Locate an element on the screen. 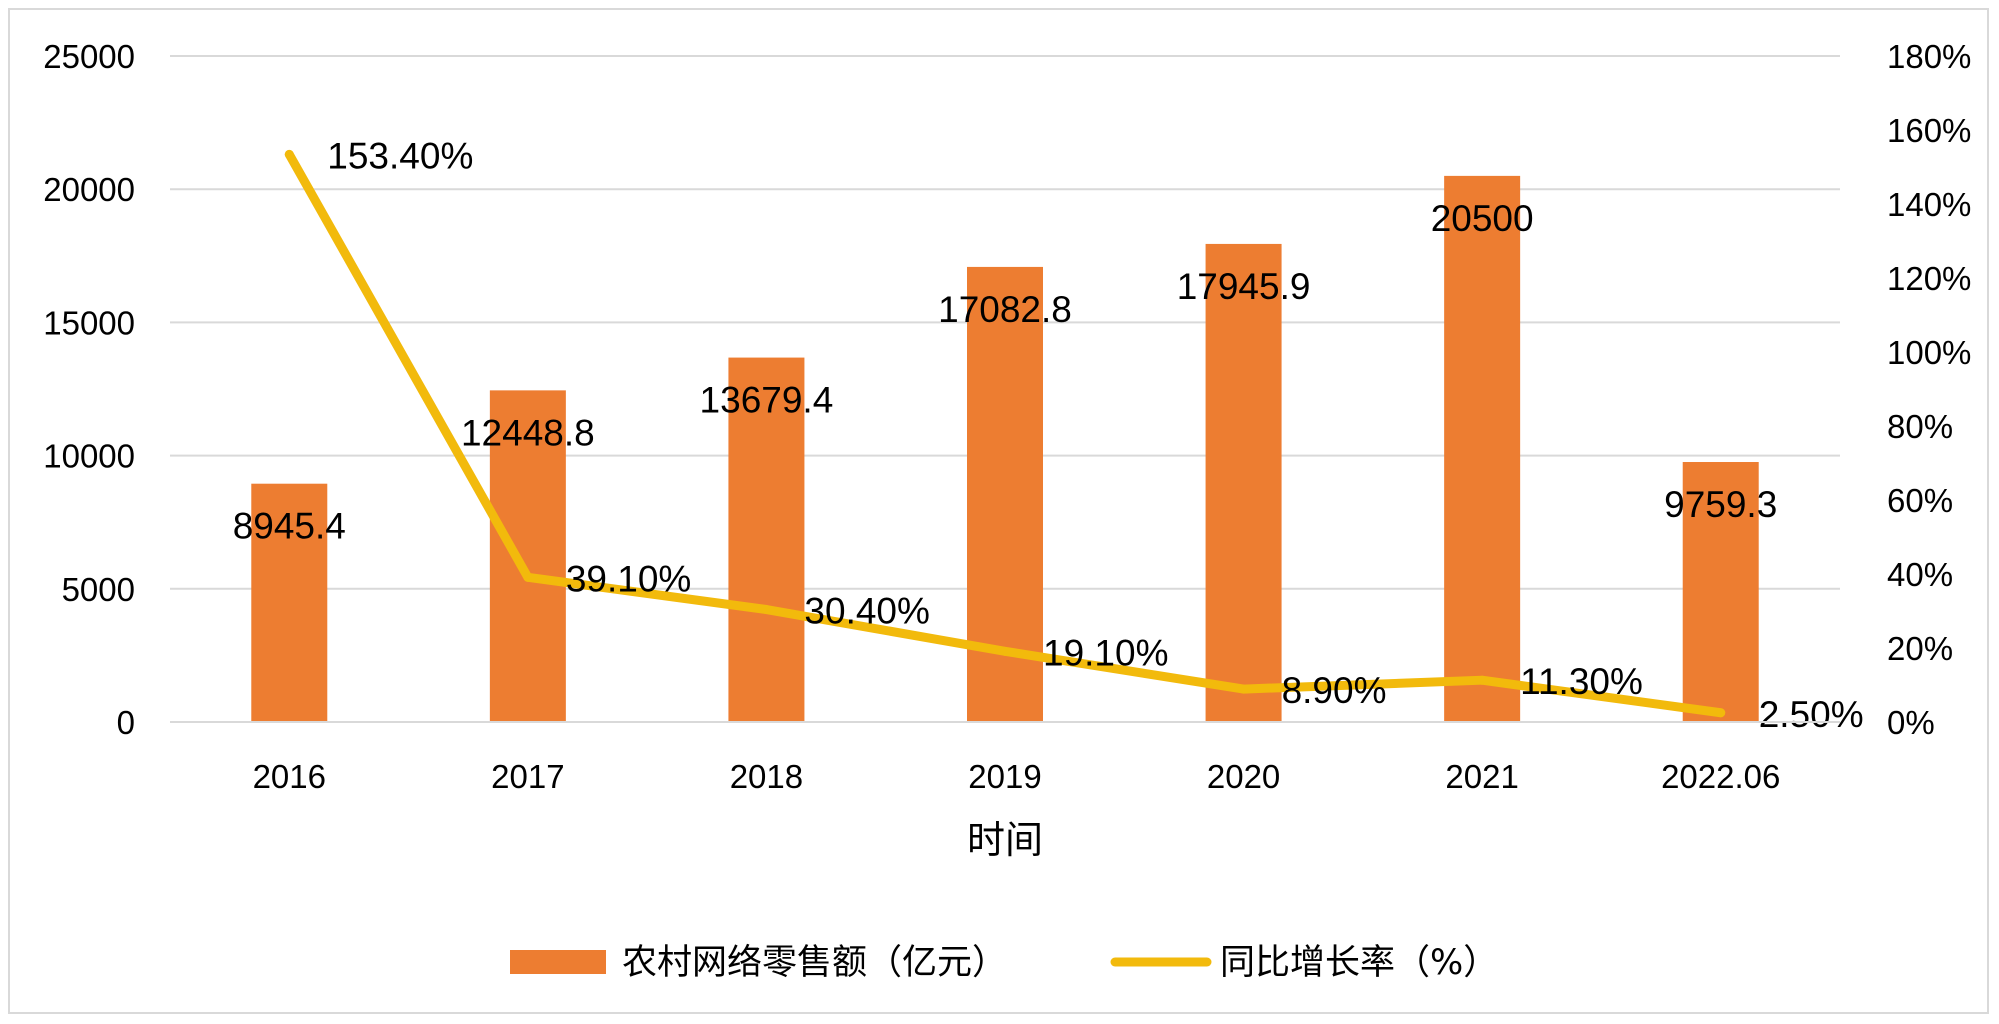 The height and width of the screenshot is (1024, 1999). line-data-label: 8.90% is located at coordinates (1334, 690).